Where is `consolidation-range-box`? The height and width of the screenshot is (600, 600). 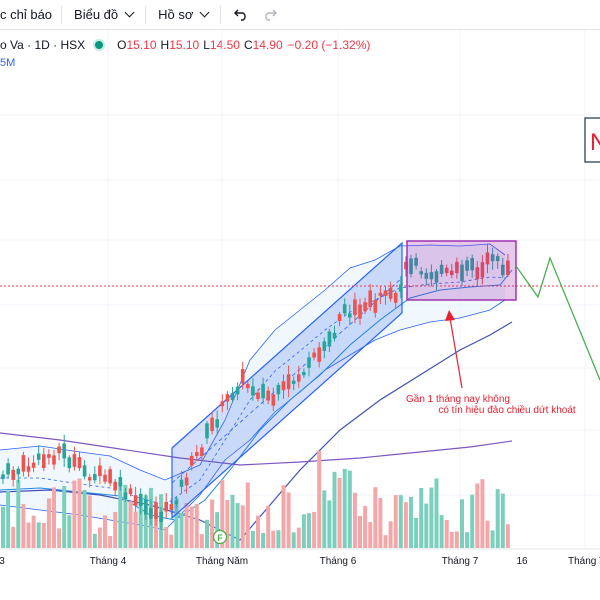
consolidation-range-box is located at coordinates (461, 270).